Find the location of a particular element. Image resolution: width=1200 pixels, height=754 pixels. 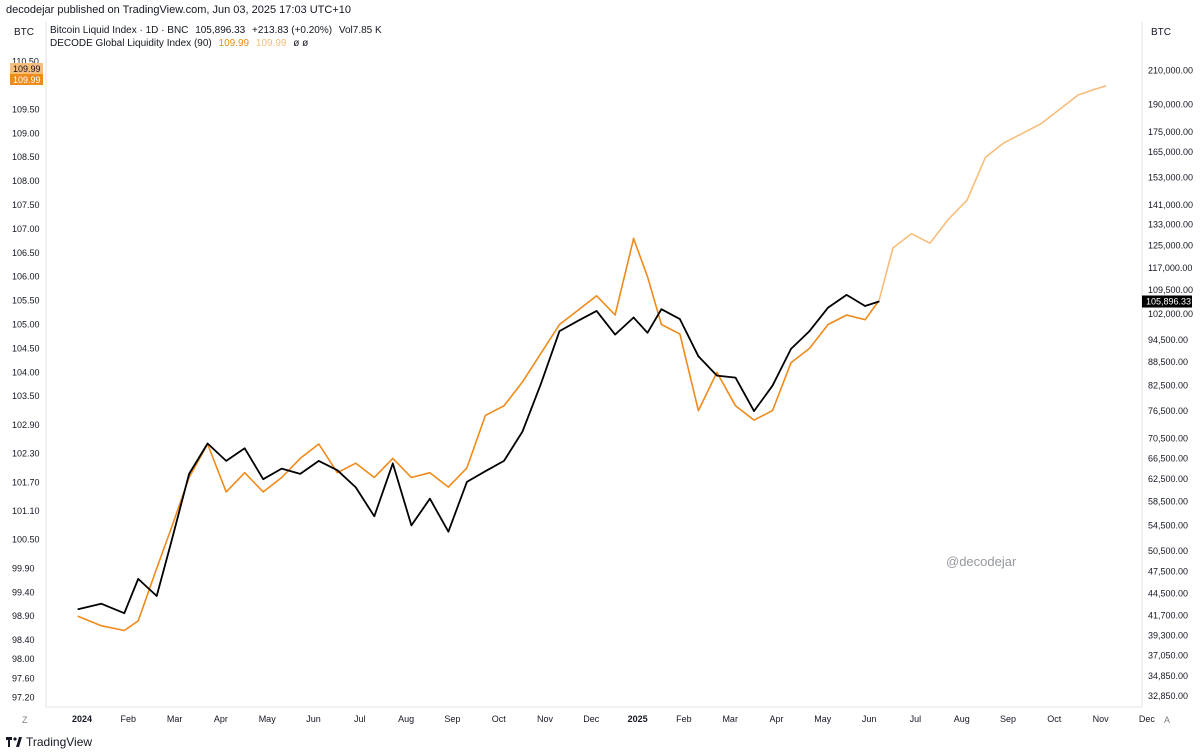

left-tick-label: 98.40 is located at coordinates (23, 640).